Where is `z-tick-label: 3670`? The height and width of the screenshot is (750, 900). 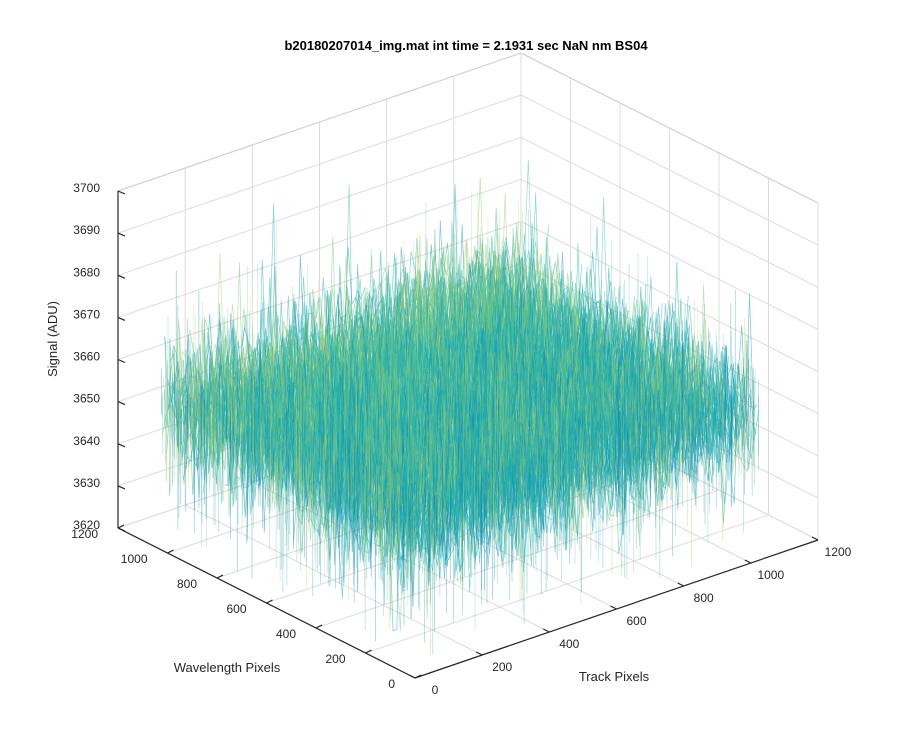 z-tick-label: 3670 is located at coordinates (86, 314).